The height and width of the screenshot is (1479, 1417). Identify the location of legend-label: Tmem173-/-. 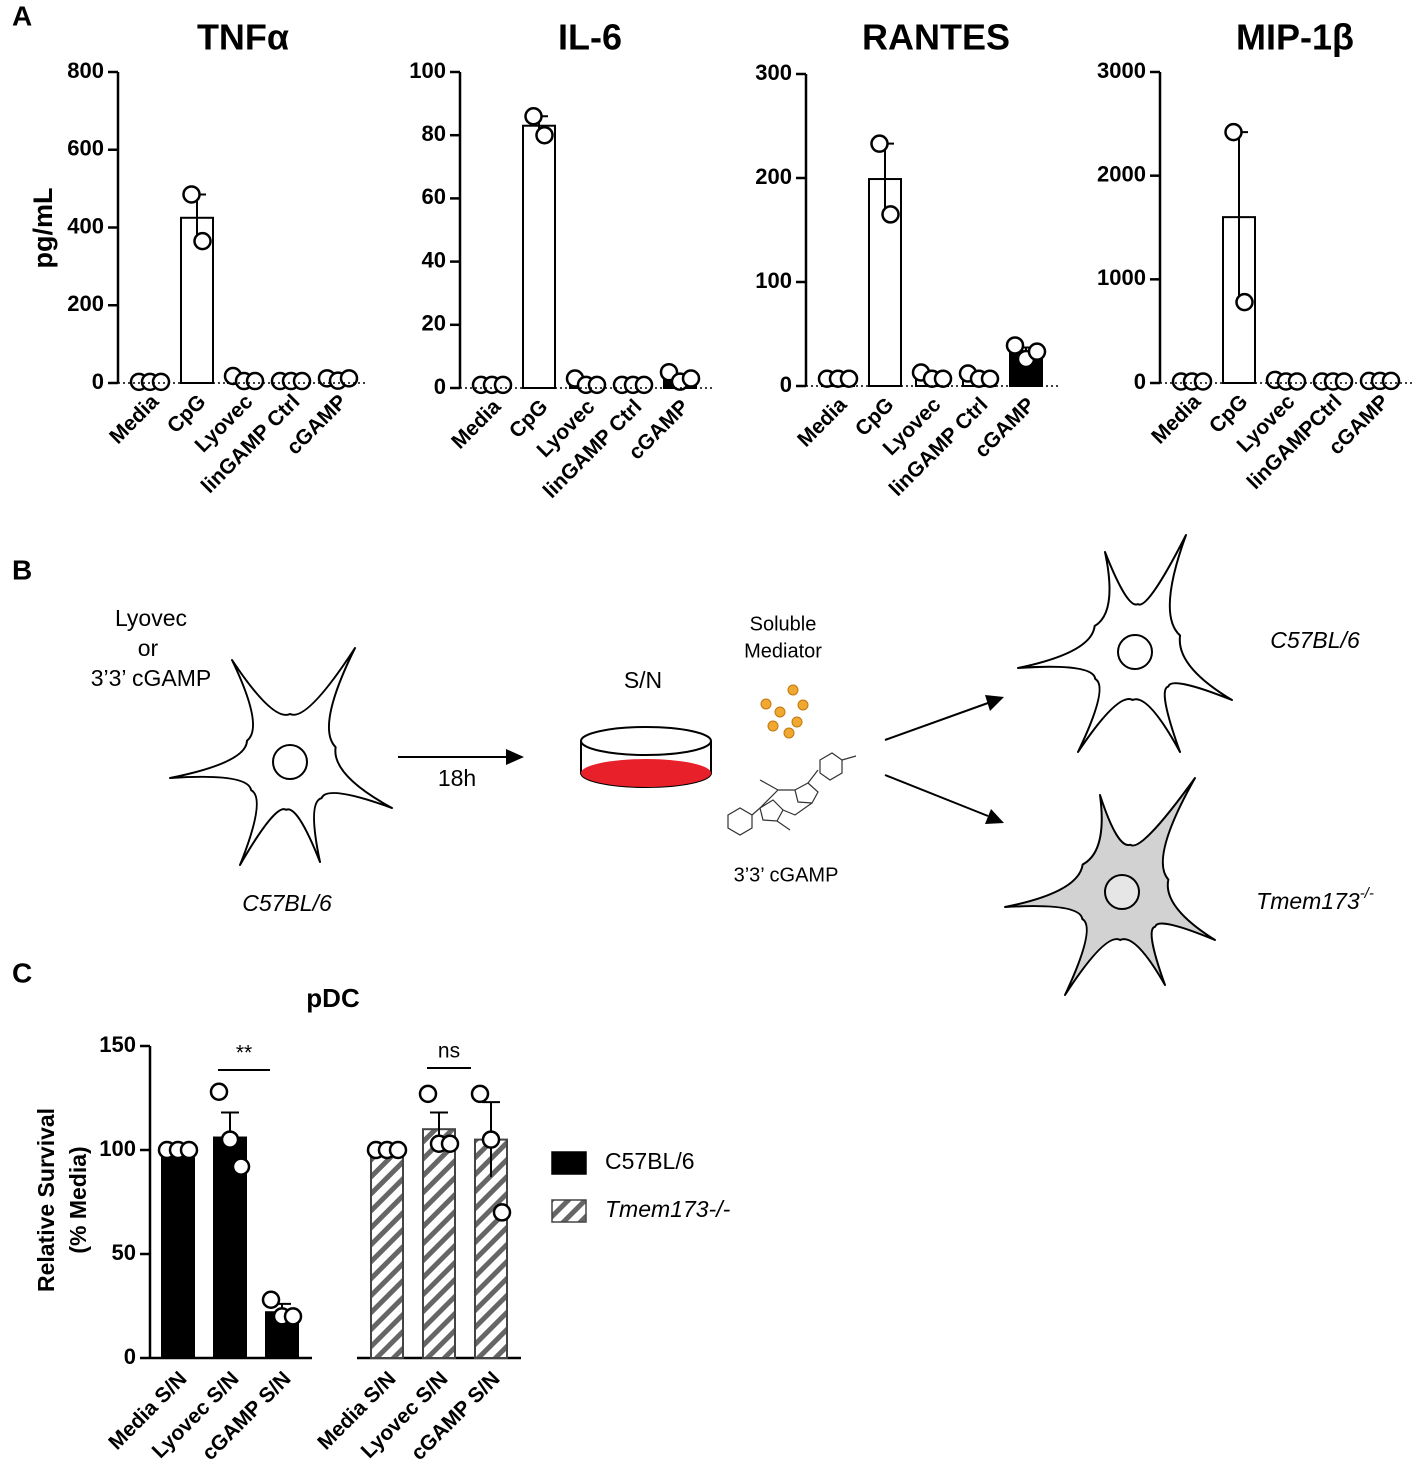
(668, 1209).